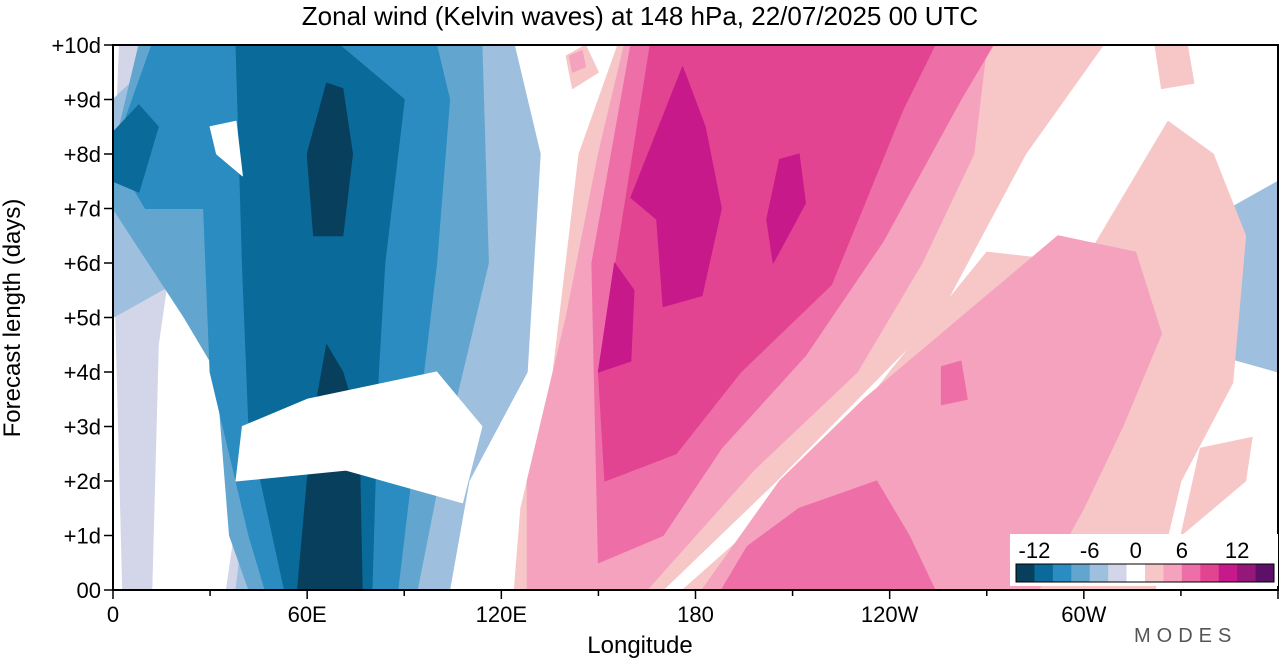 The height and width of the screenshot is (664, 1280). What do you see at coordinates (695, 614) in the screenshot?
I see `x-tick-label: 180` at bounding box center [695, 614].